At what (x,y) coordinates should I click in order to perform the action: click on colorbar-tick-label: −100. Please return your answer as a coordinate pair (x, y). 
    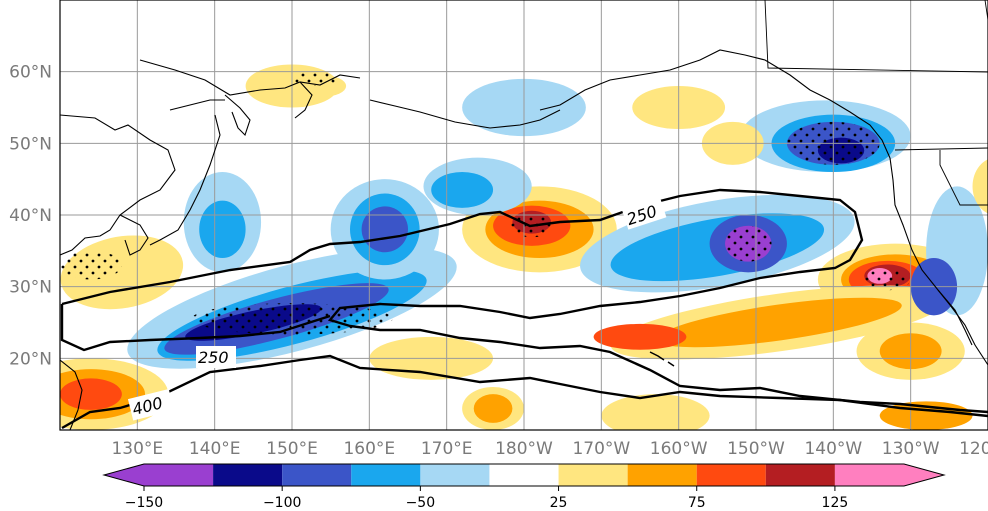
    Looking at the image, I should click on (282, 503).